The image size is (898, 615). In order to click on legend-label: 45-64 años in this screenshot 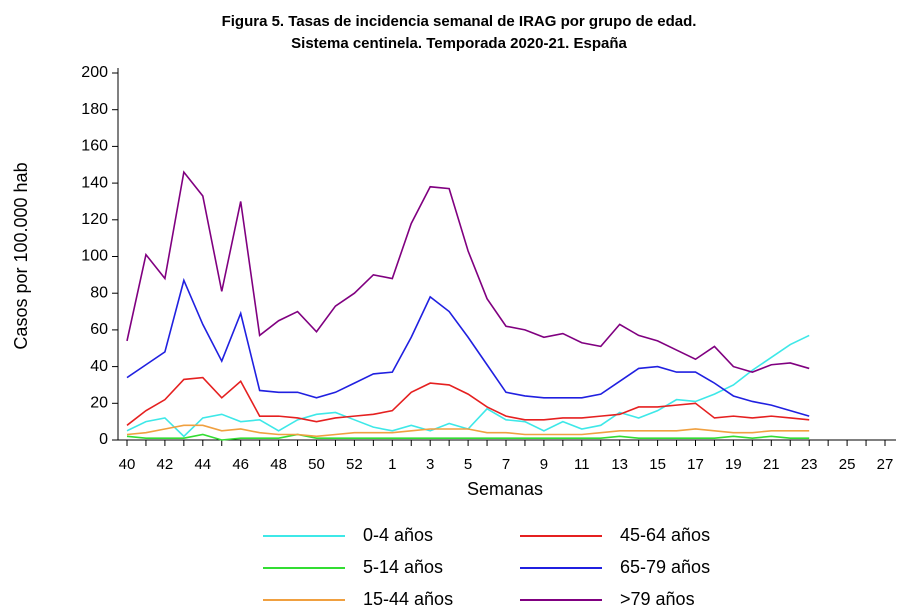, I will do `click(665, 535)`.